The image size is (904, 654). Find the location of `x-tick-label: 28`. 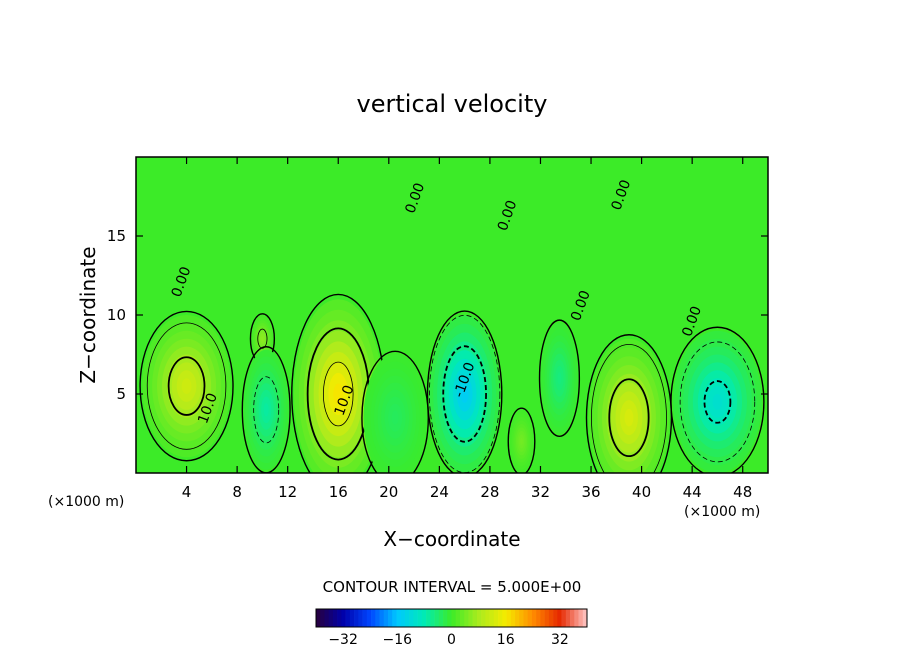

x-tick-label: 28 is located at coordinates (489, 492).